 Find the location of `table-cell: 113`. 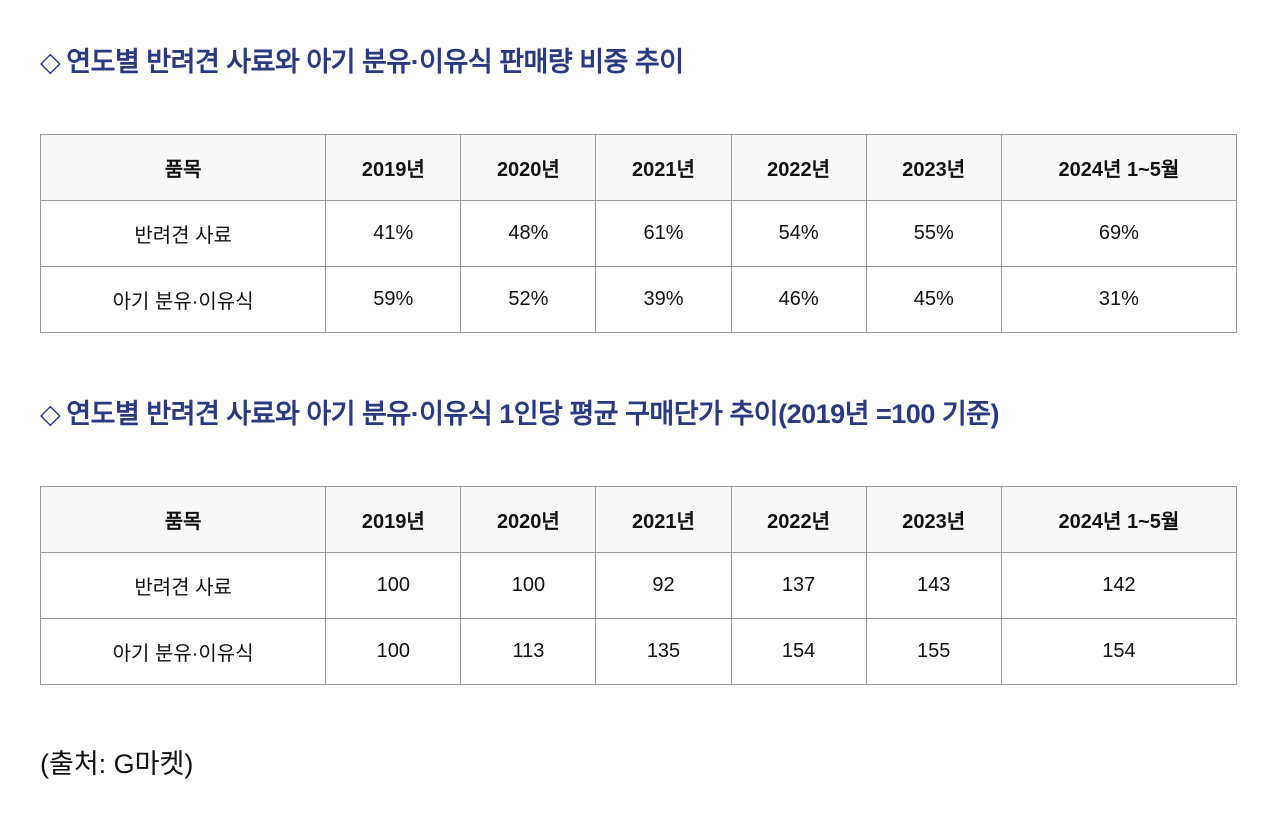

table-cell: 113 is located at coordinates (528, 651).